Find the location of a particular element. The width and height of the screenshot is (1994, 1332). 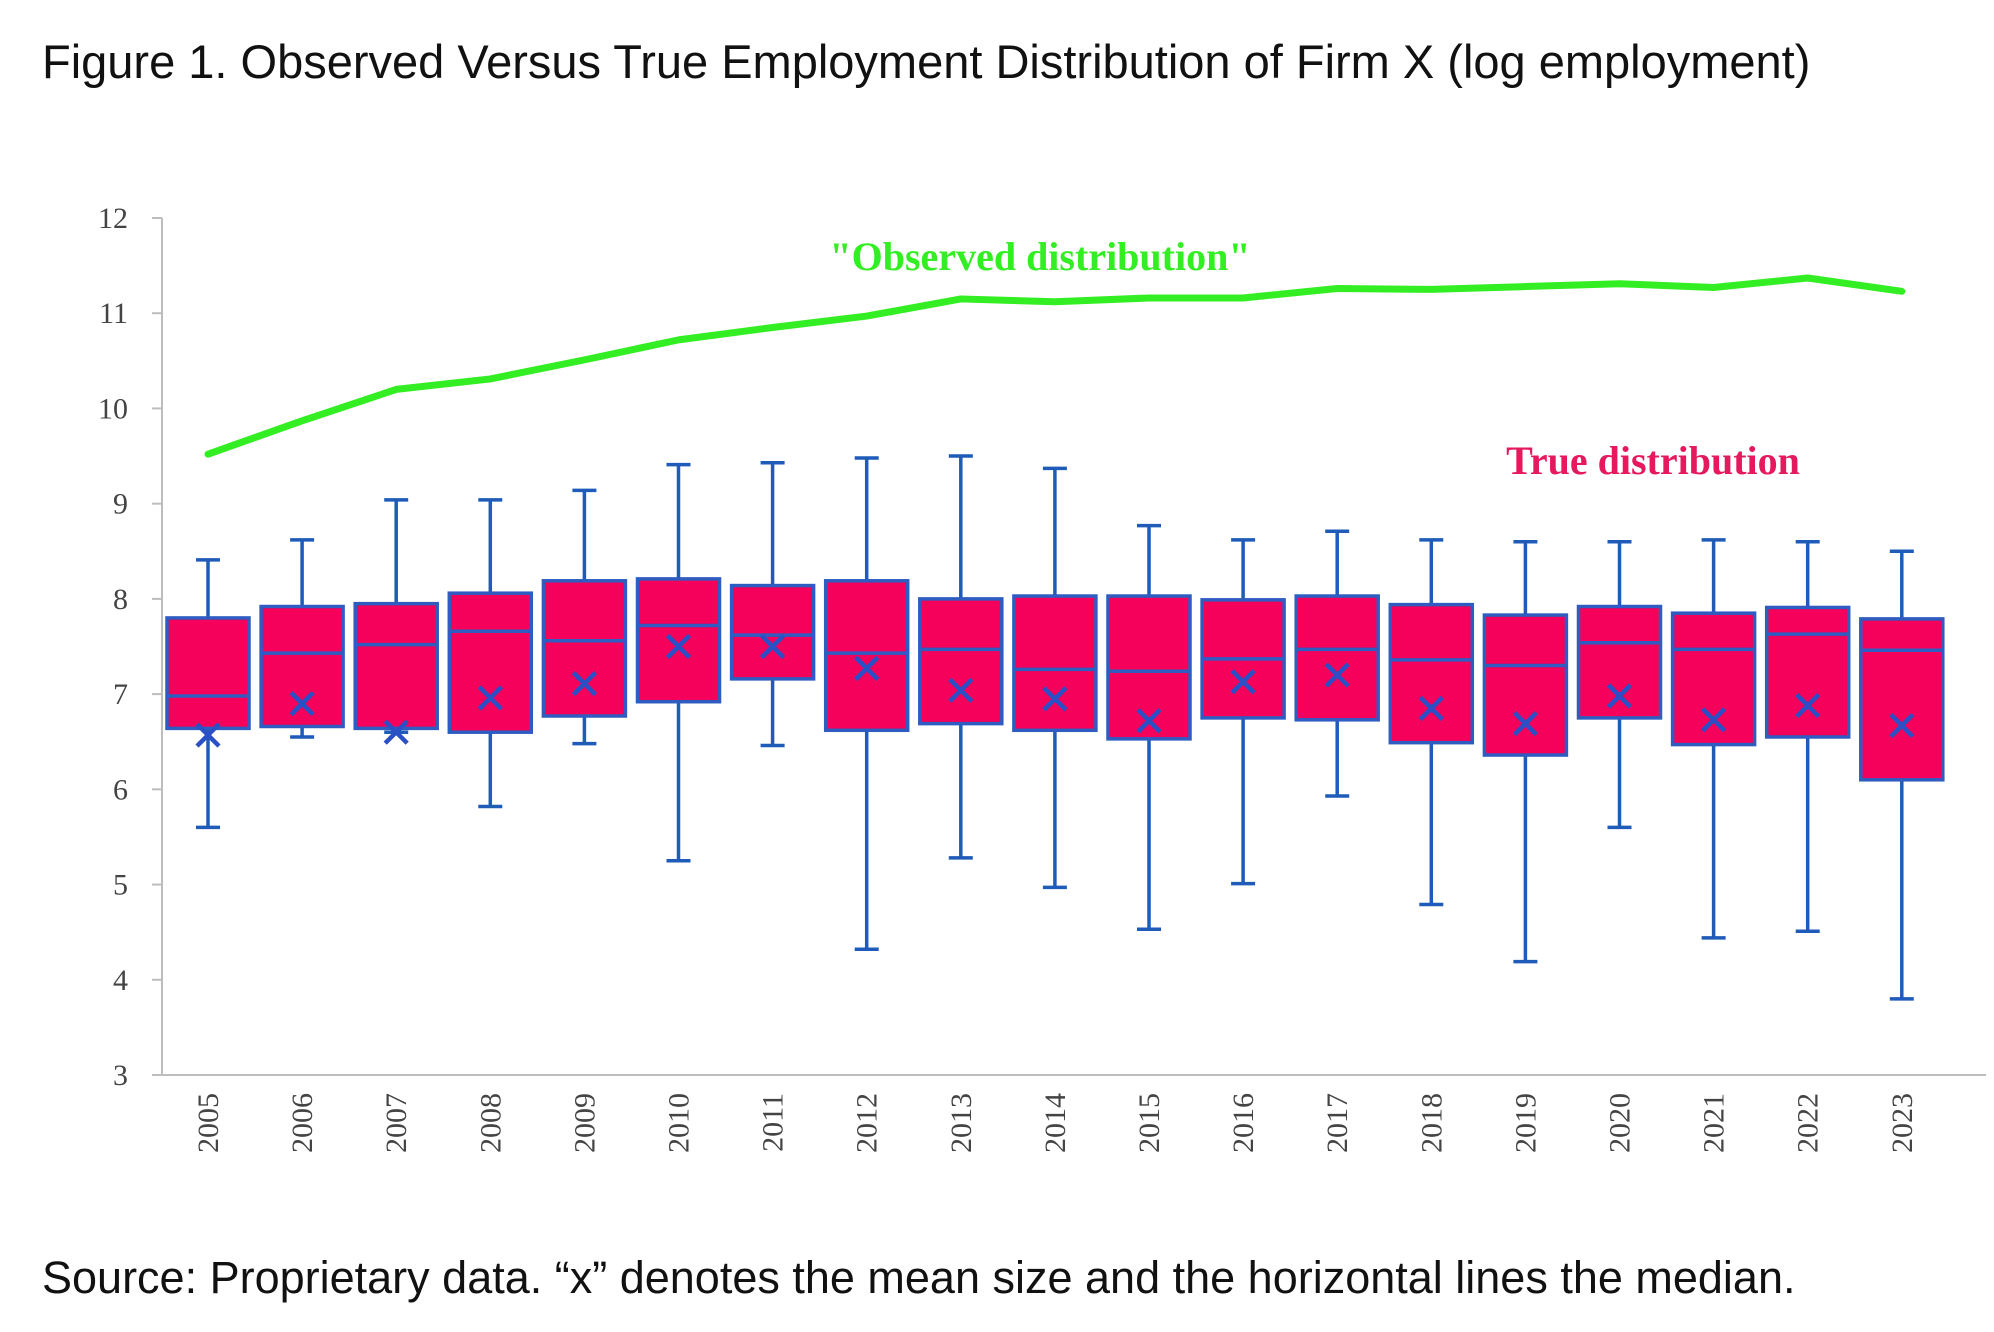

y-tick-label: 7 is located at coordinates (120, 694).